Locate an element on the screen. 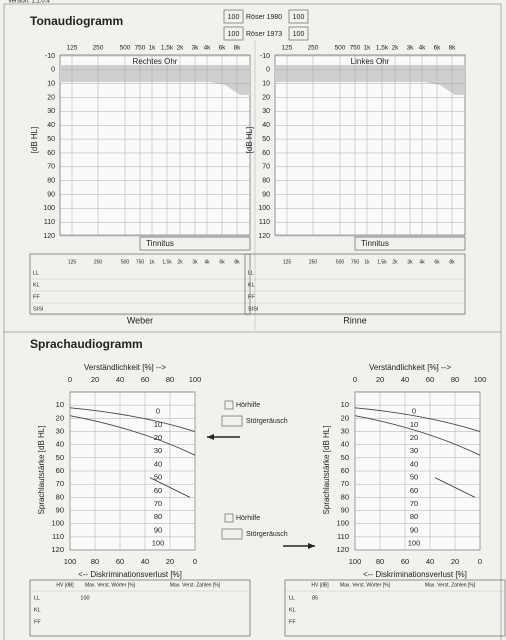 Image resolution: width=506 pixels, height=640 pixels. left-tick-label: 10 is located at coordinates (60, 404).